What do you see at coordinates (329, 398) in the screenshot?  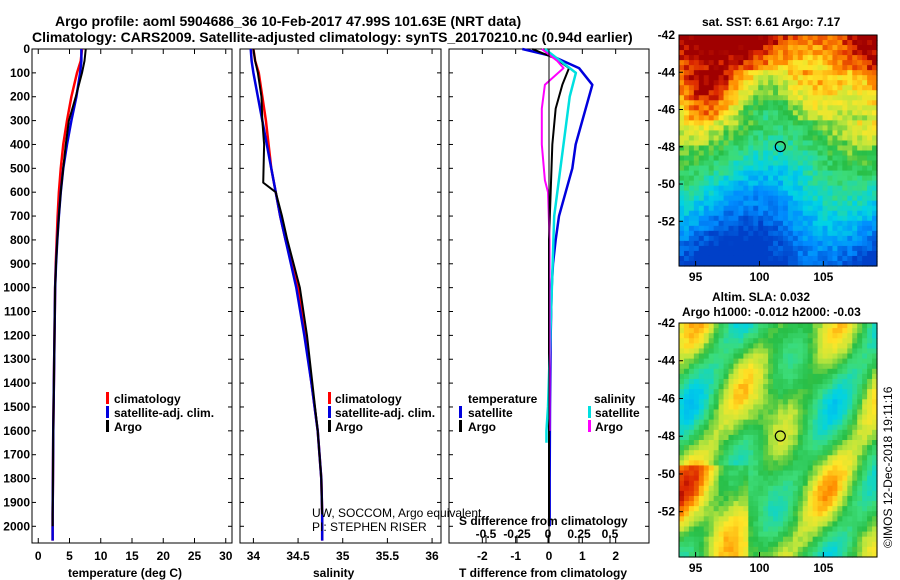 I see `legend-swatch-climatology` at bounding box center [329, 398].